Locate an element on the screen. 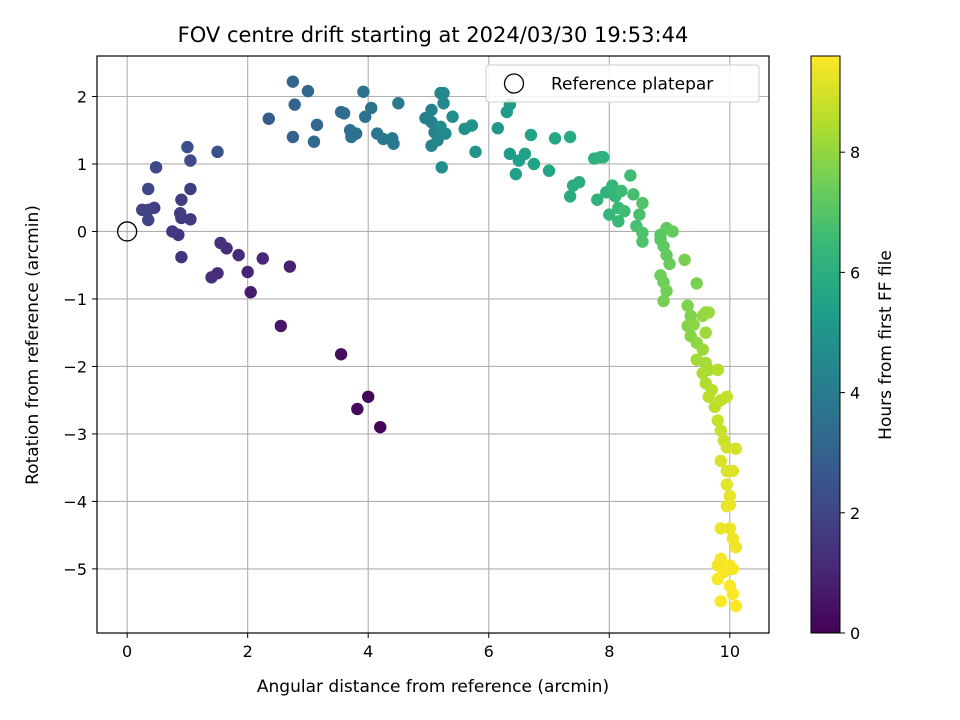 The image size is (960, 720). x-tick-label: 2 is located at coordinates (248, 651).